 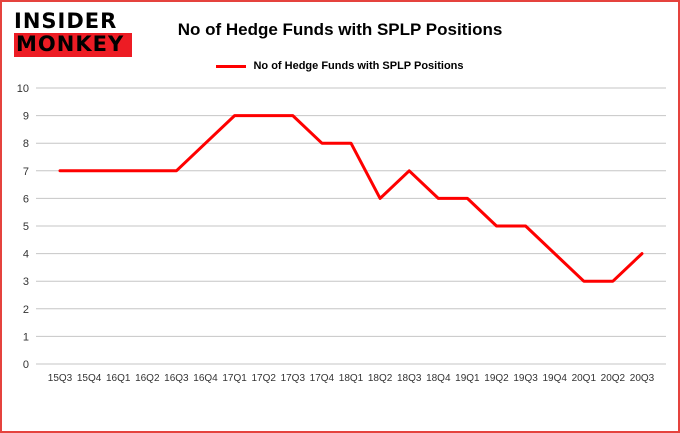 What do you see at coordinates (66, 21) in the screenshot?
I see `logo-text-insider: INSIDER` at bounding box center [66, 21].